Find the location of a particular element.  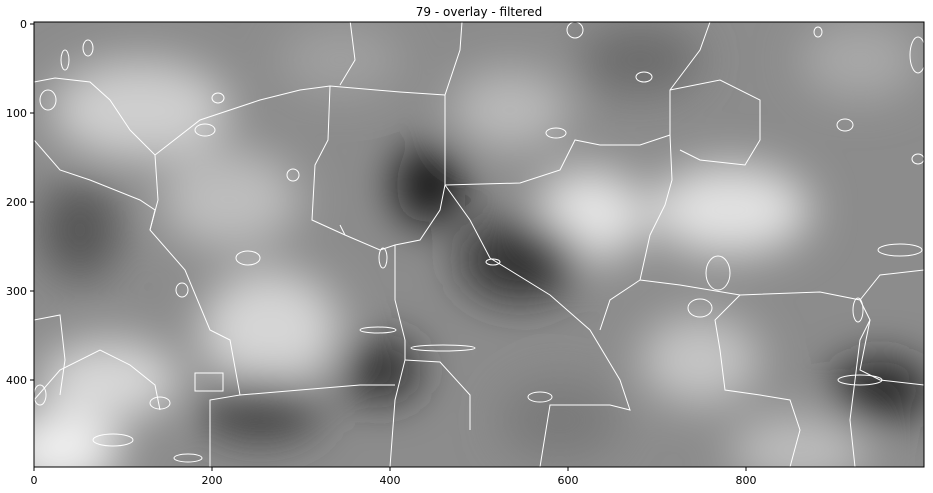

y-tick-label: 400 is located at coordinates (16, 380).